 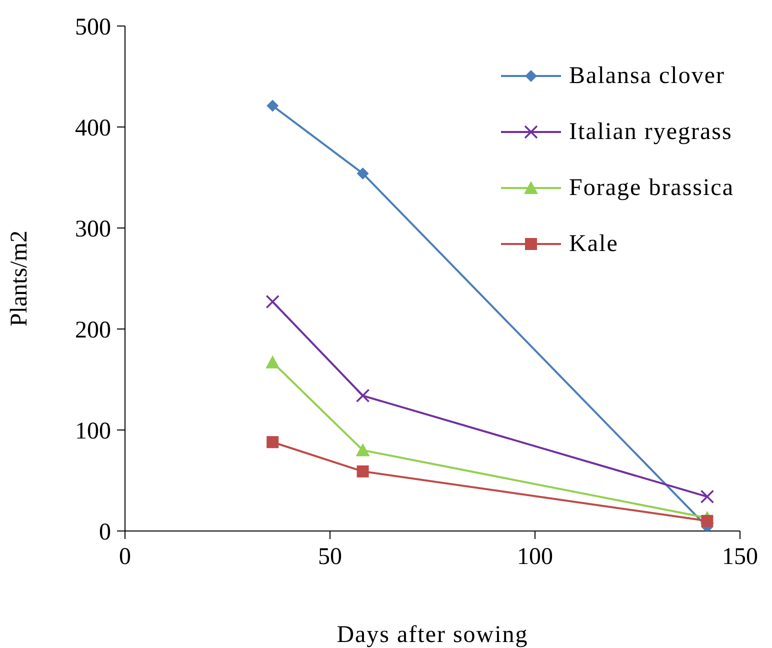 What do you see at coordinates (93, 27) in the screenshot?
I see `y-tick-label: 500` at bounding box center [93, 27].